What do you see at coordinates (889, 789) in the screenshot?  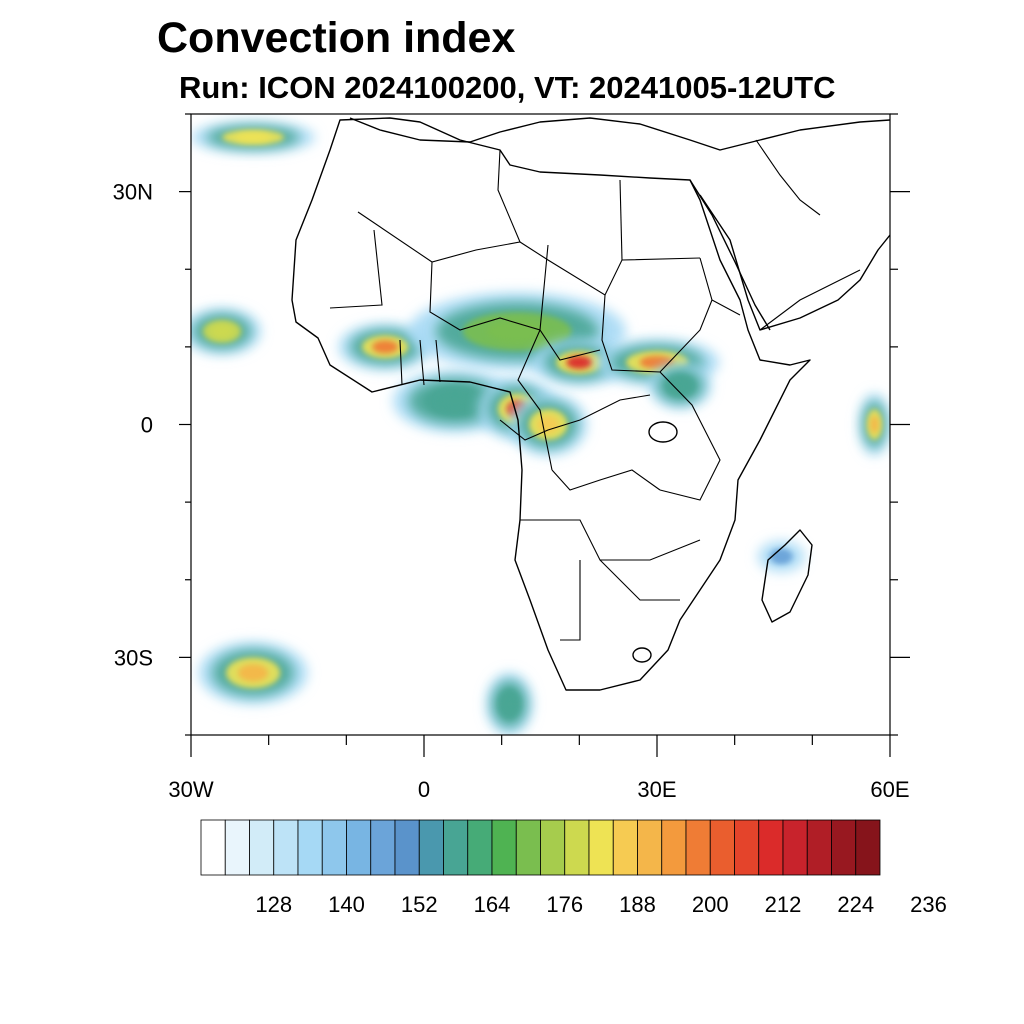 I see `lon-tick-label: 60E` at bounding box center [889, 789].